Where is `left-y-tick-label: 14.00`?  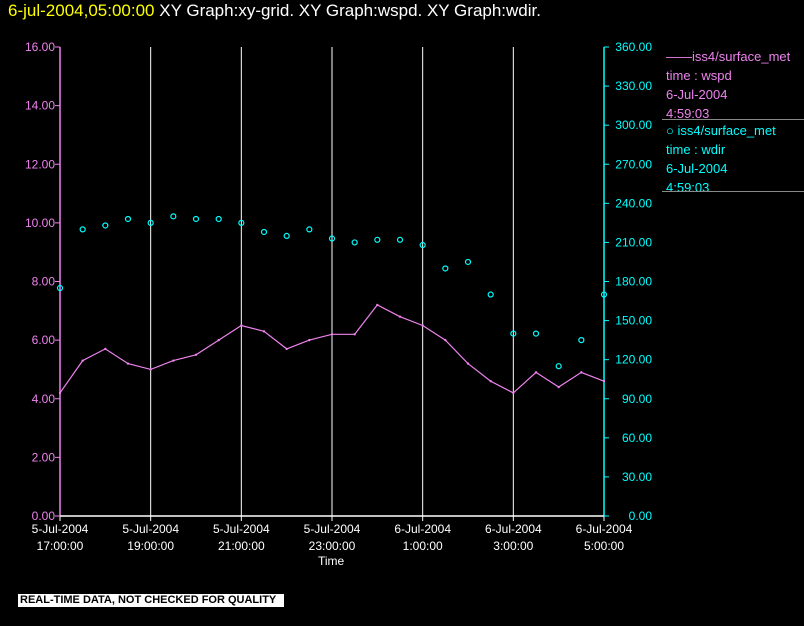 left-y-tick-label: 14.00 is located at coordinates (40, 106).